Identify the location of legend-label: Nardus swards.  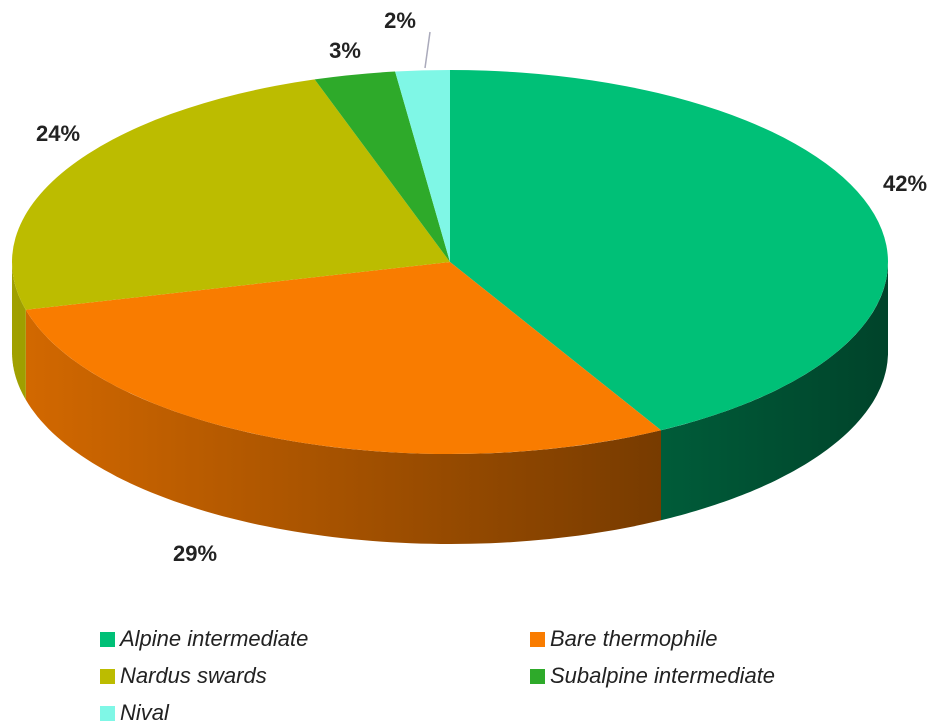
(193, 675).